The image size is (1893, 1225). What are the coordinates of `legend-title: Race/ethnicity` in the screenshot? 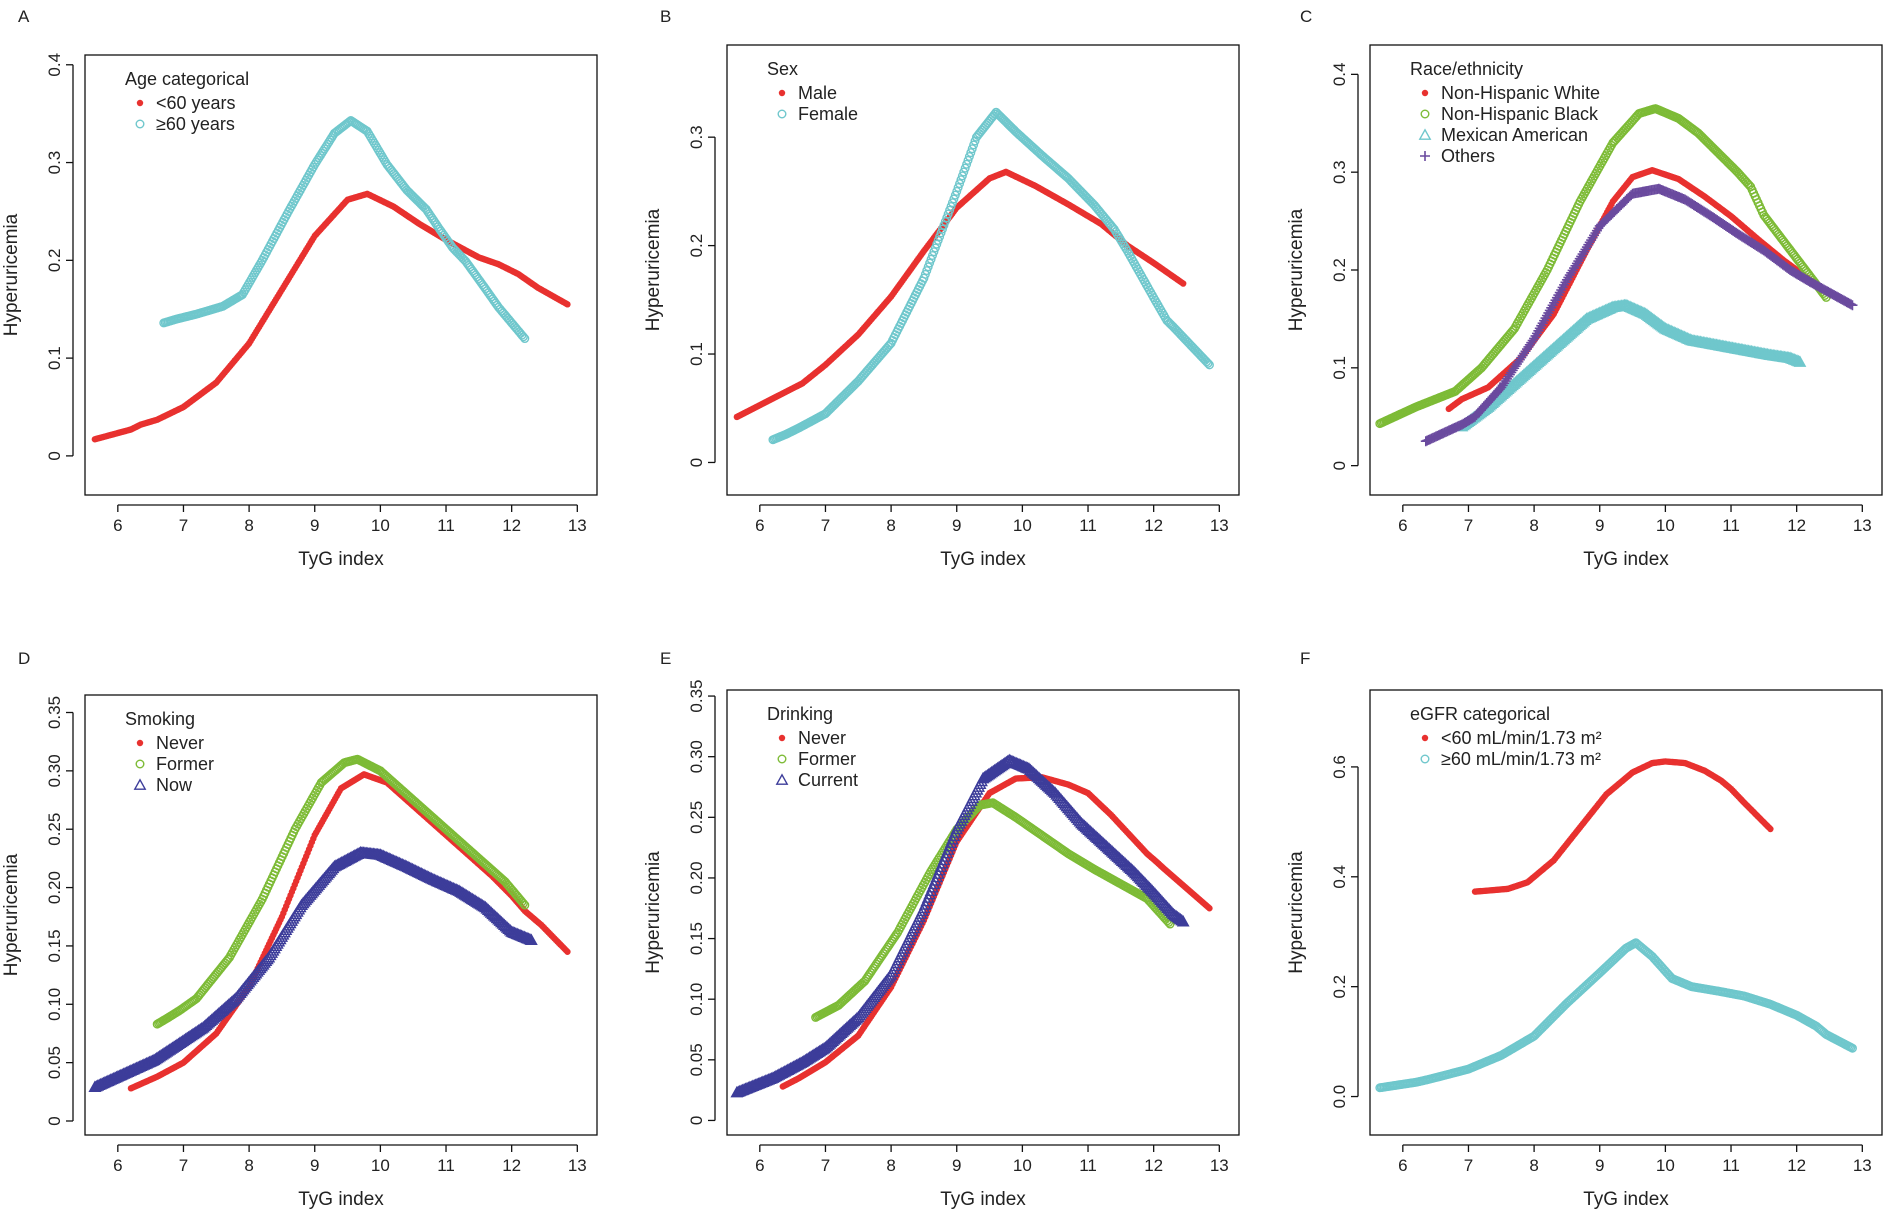 It's located at (1466, 69).